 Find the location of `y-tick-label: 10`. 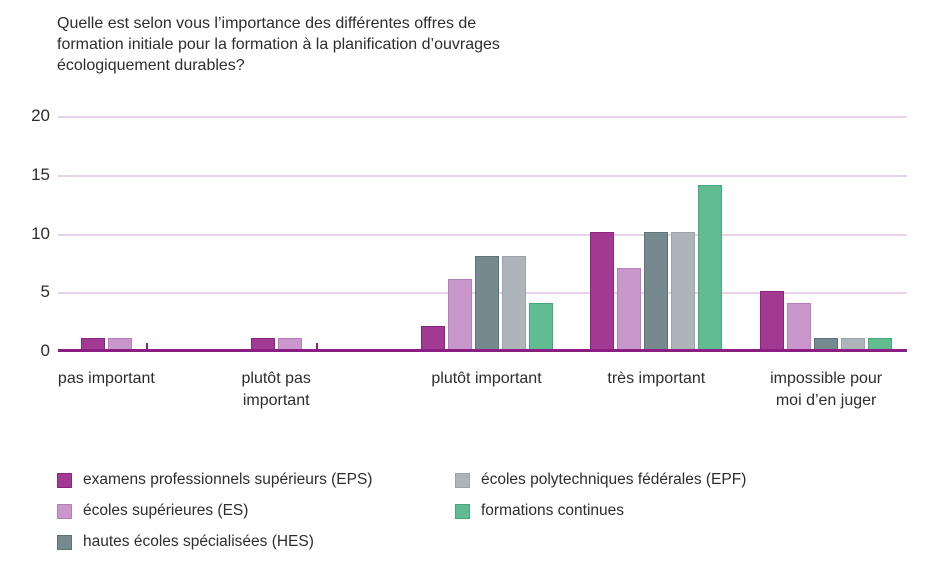

y-tick-label: 10 is located at coordinates (40, 233).